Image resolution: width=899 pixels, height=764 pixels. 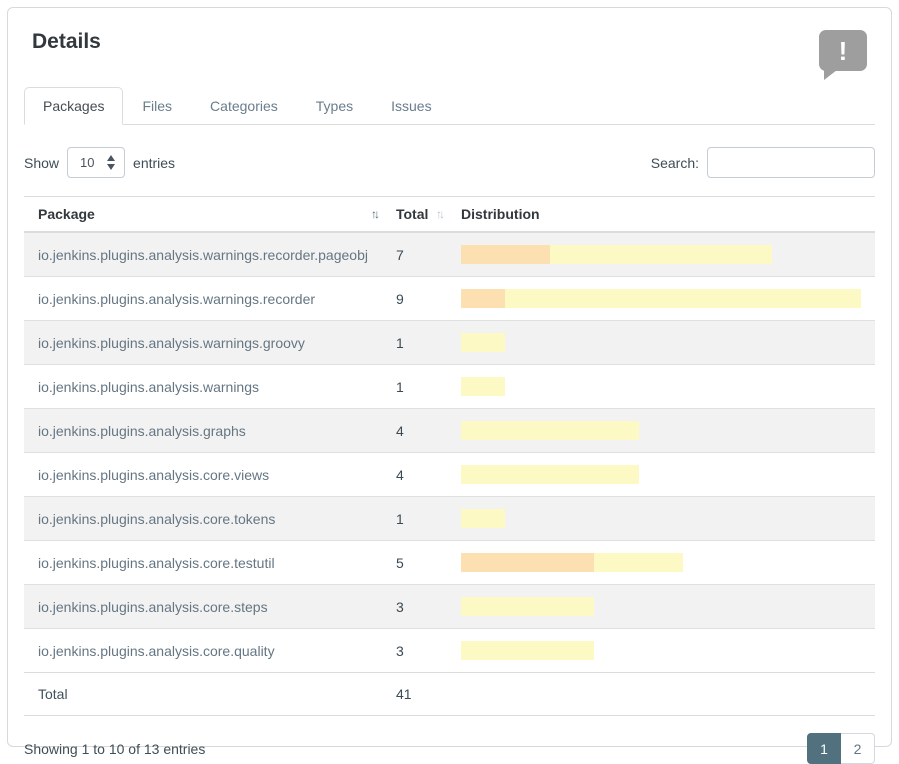 I want to click on exclamation-bubble-icon: !, so click(x=843, y=55).